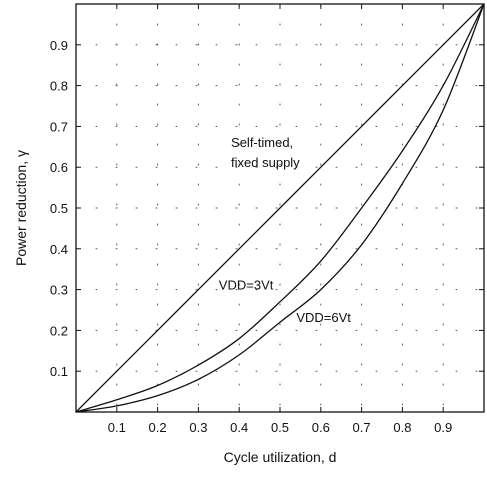  What do you see at coordinates (443, 427) in the screenshot?
I see `x-tick-label: 0.9` at bounding box center [443, 427].